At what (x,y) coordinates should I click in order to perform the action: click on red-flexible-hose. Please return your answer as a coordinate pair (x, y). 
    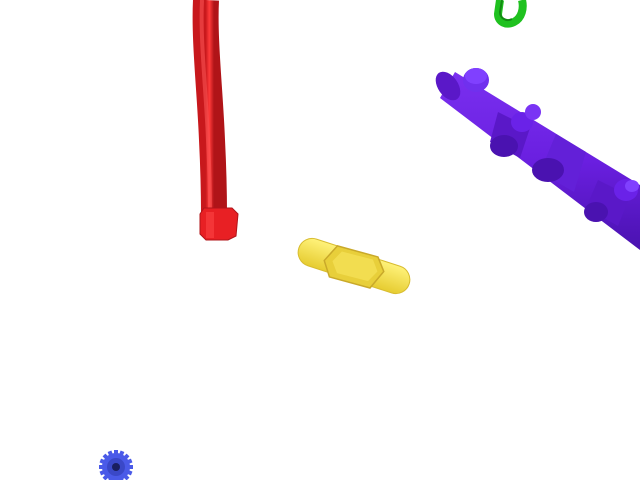
    Looking at the image, I should click on (215, 120).